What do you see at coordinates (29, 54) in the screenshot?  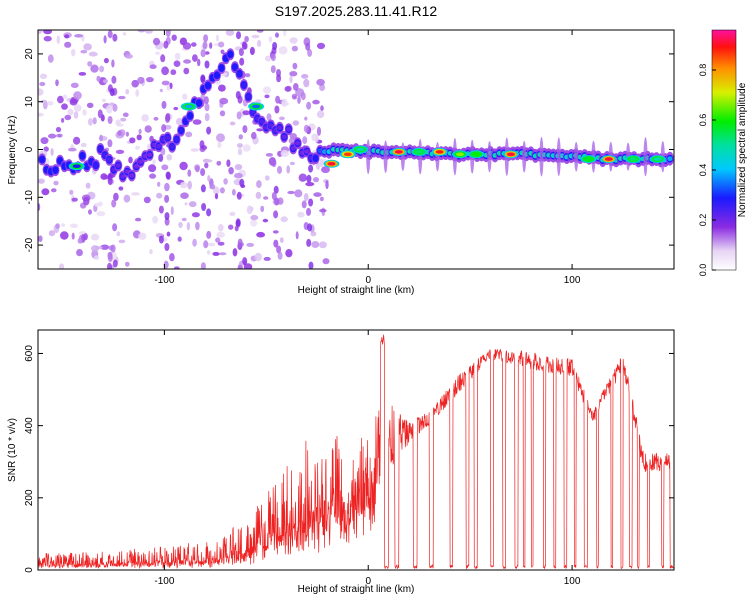 I see `y-tick-label: 20` at bounding box center [29, 54].